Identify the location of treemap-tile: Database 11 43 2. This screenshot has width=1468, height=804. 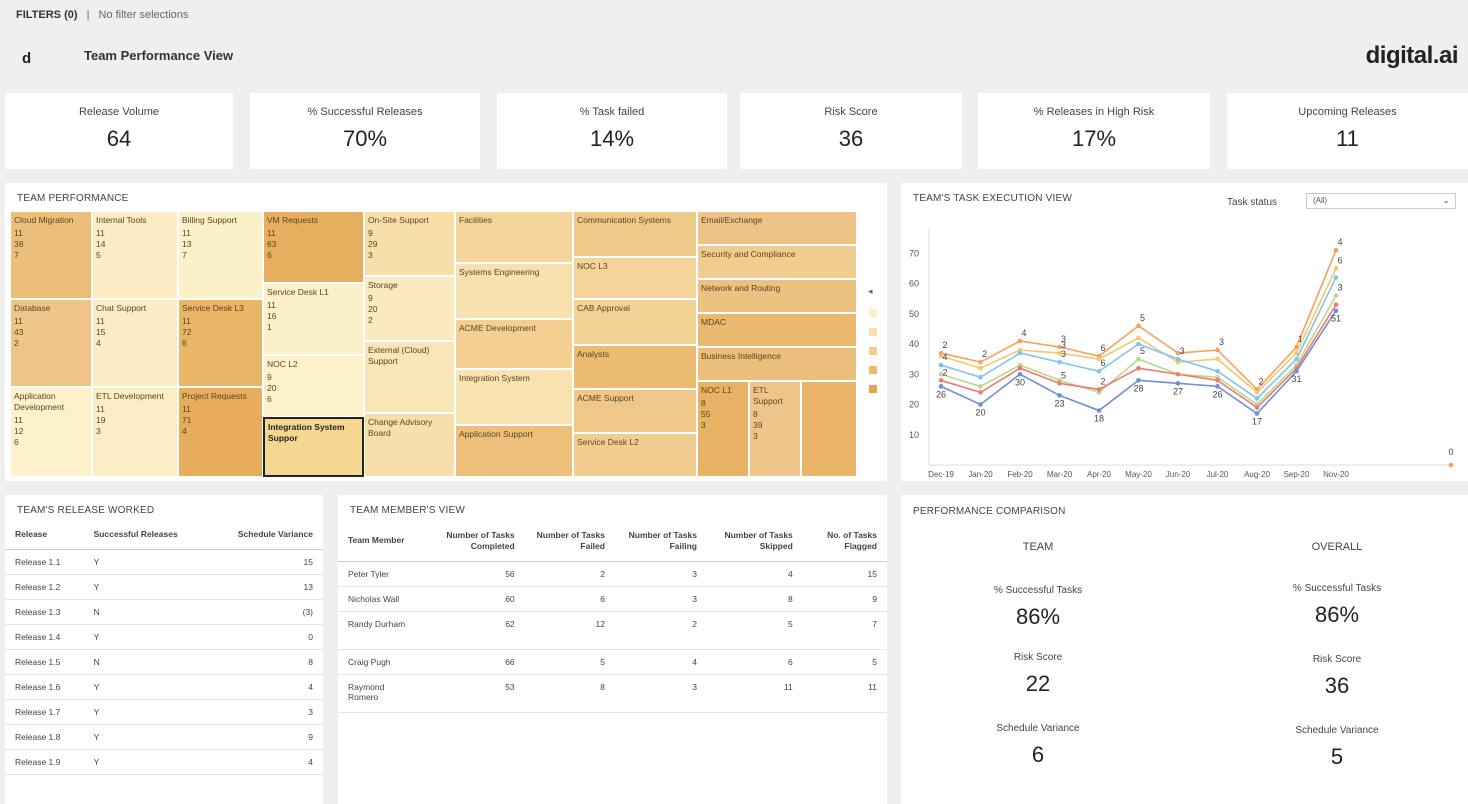
(51, 343).